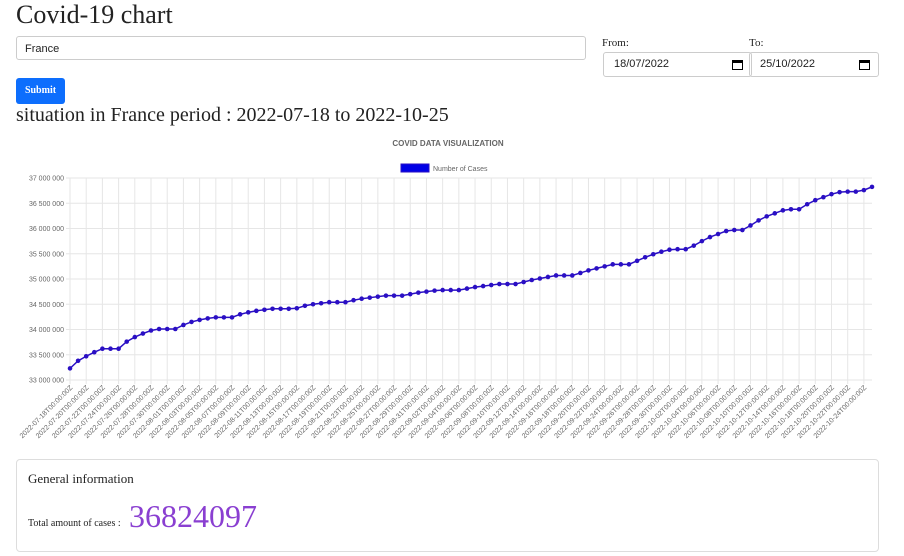 The width and height of the screenshot is (904, 556). I want to click on country-input: France, so click(301, 48).